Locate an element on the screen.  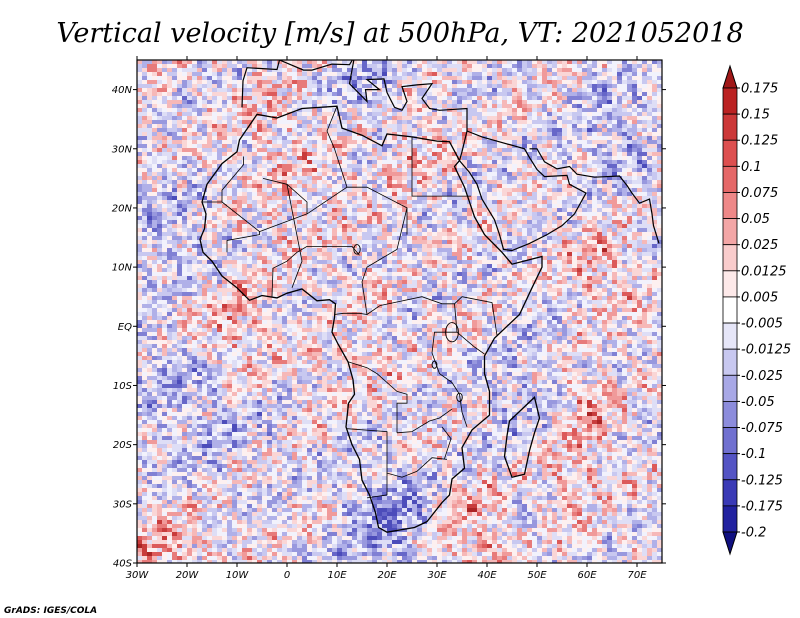
colorbar-label: 0.175 is located at coordinates (759, 89).